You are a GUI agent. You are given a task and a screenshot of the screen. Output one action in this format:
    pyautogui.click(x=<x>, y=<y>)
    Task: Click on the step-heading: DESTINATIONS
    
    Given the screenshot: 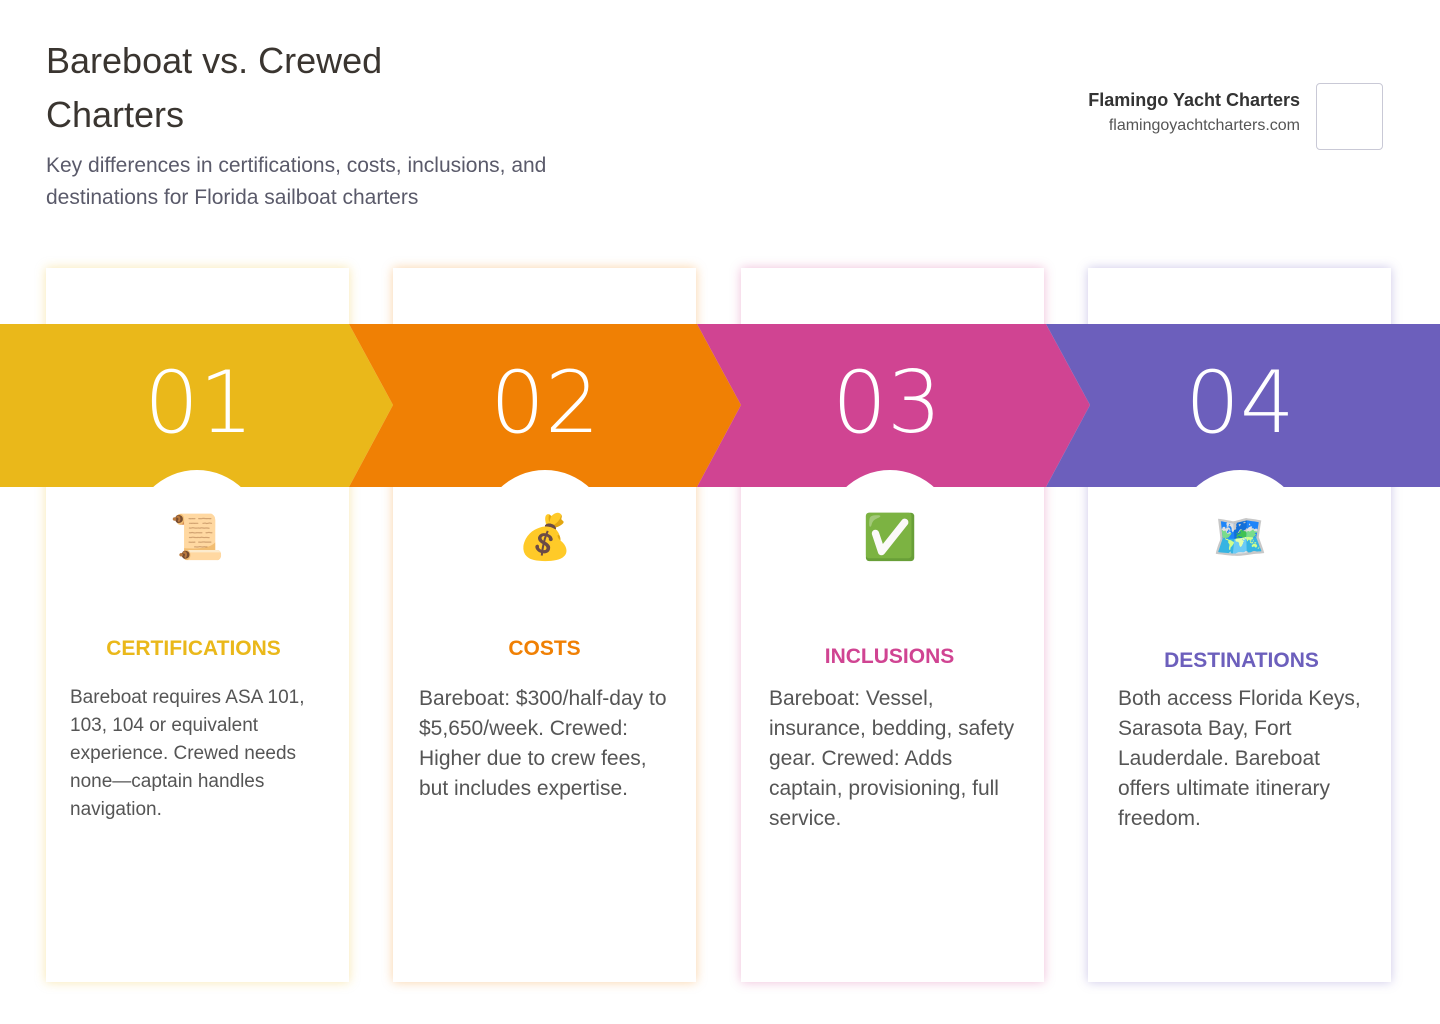 What is the action you would take?
    pyautogui.click(x=1241, y=660)
    